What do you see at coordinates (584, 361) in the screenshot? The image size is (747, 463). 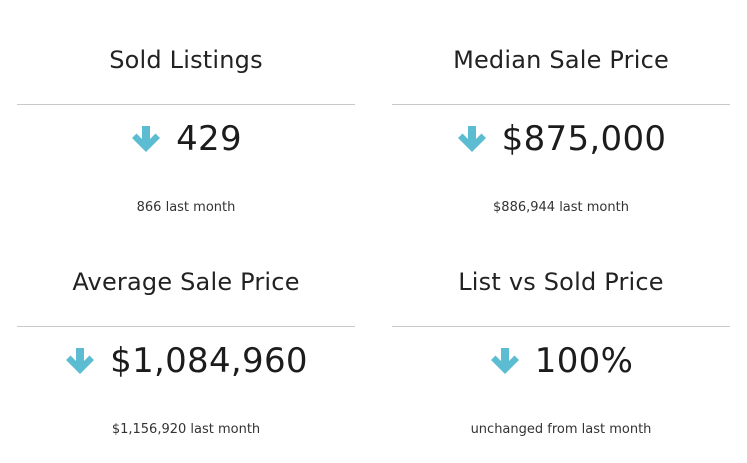 I see `stat-value: 100%` at bounding box center [584, 361].